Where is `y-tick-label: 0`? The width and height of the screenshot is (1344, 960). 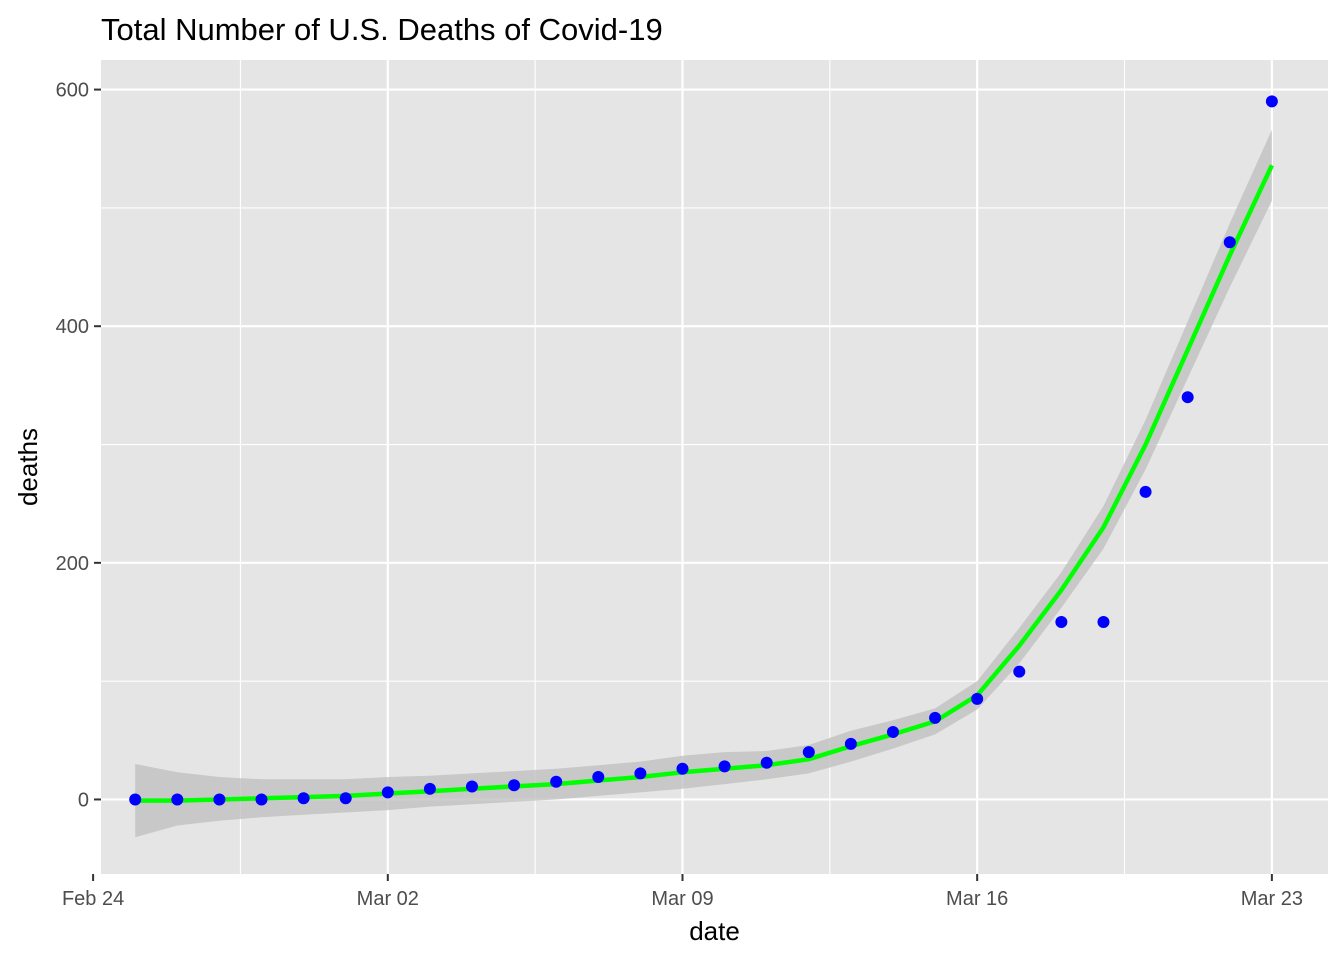 y-tick-label: 0 is located at coordinates (83, 800).